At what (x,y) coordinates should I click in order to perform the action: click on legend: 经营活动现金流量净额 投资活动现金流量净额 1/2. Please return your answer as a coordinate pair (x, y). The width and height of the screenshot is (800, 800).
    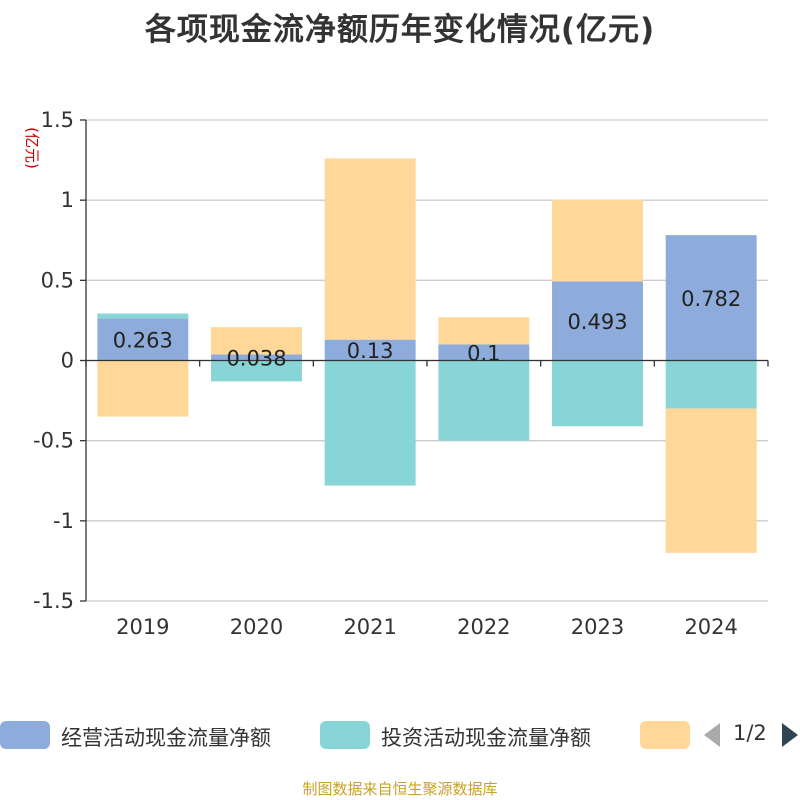
    Looking at the image, I should click on (400, 735).